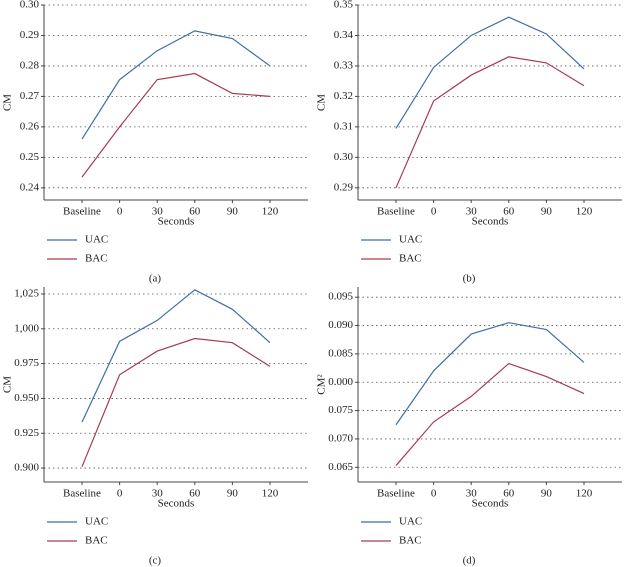  I want to click on y-tick-label: 0.33, so click(344, 65).